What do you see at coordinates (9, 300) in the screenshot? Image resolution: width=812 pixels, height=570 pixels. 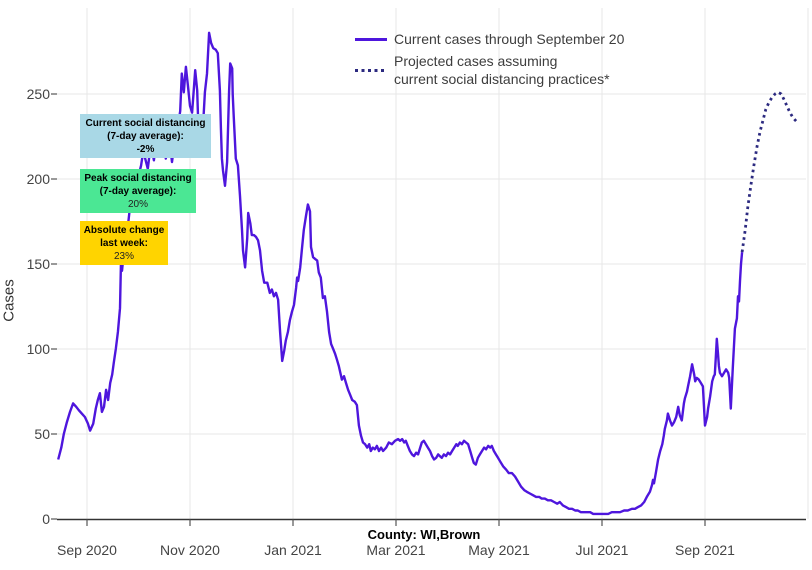 I see `y-axis-title: Cases` at bounding box center [9, 300].